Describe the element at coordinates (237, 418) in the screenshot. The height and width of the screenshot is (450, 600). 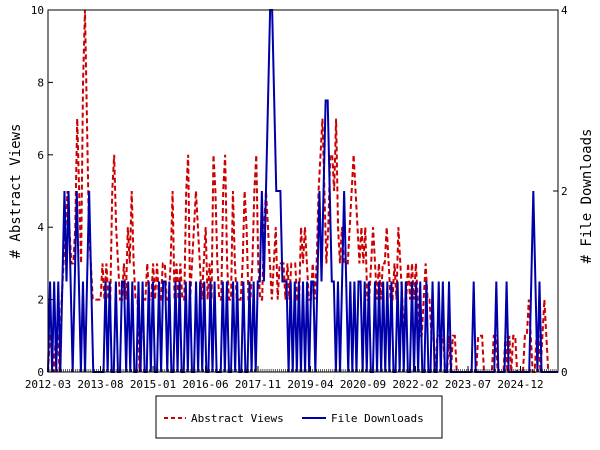
I see `legend-label-abstract-views: Abstract Views` at that location.